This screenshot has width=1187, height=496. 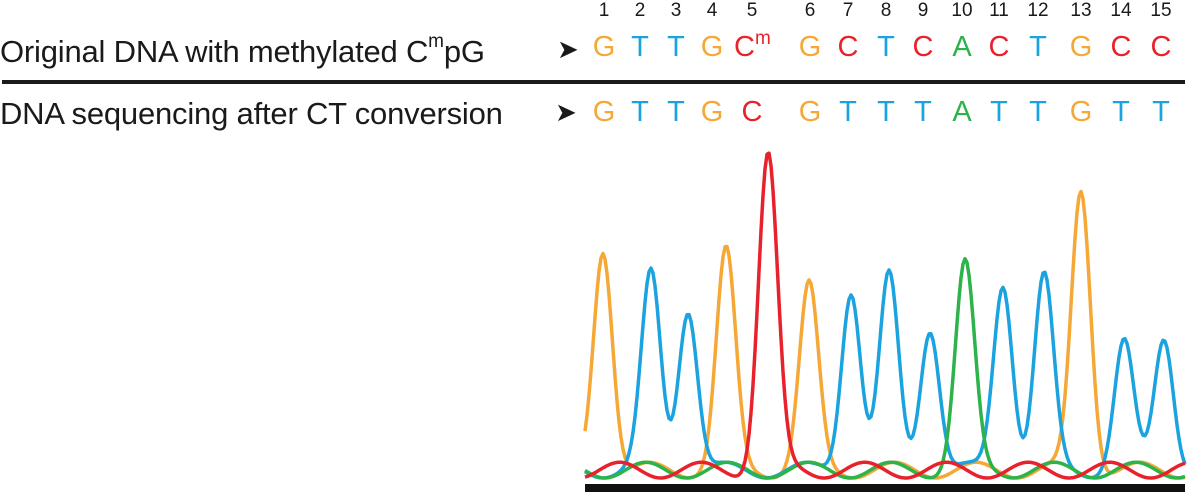 I want to click on position-number: 9, so click(x=923, y=10).